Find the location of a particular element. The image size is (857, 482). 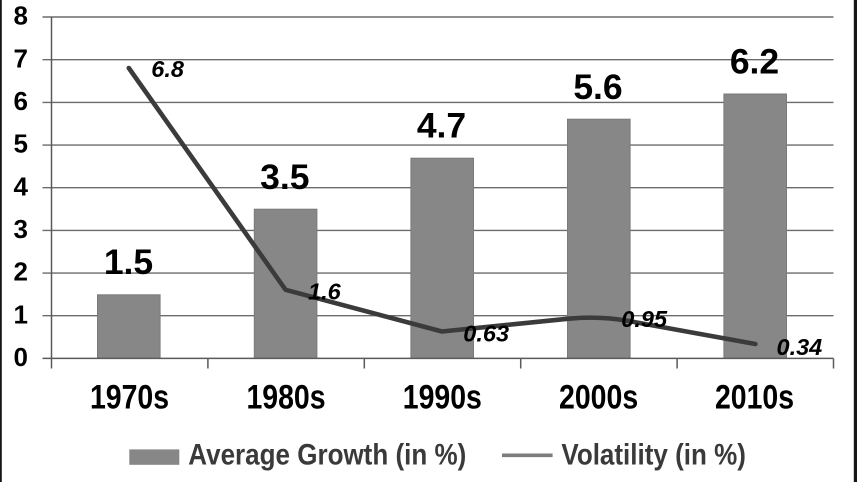

svg-text: 1970s is located at coordinates (129, 396).